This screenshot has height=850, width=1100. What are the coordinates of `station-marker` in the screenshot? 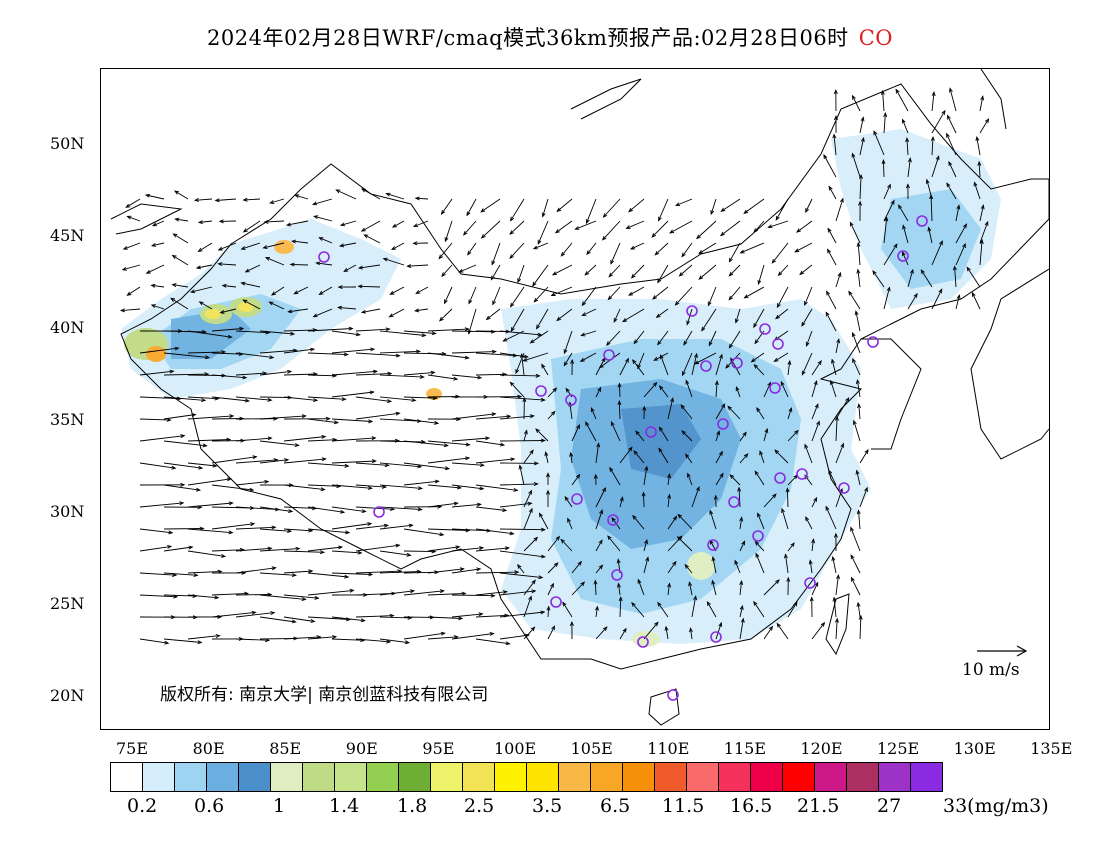 It's located at (692, 311).